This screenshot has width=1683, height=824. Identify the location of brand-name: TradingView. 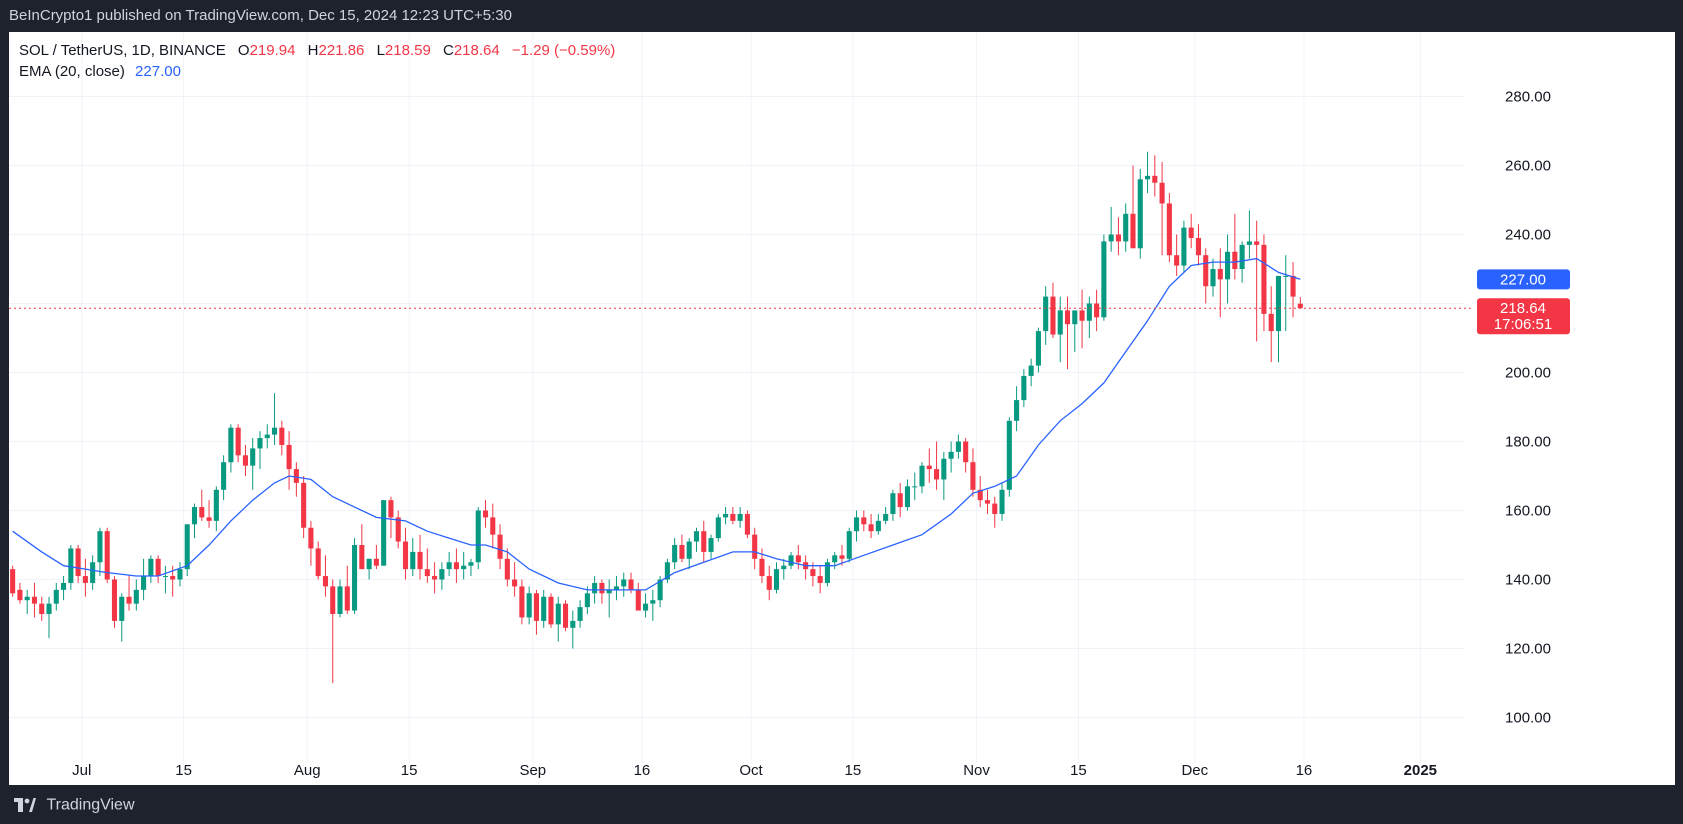
(90, 805).